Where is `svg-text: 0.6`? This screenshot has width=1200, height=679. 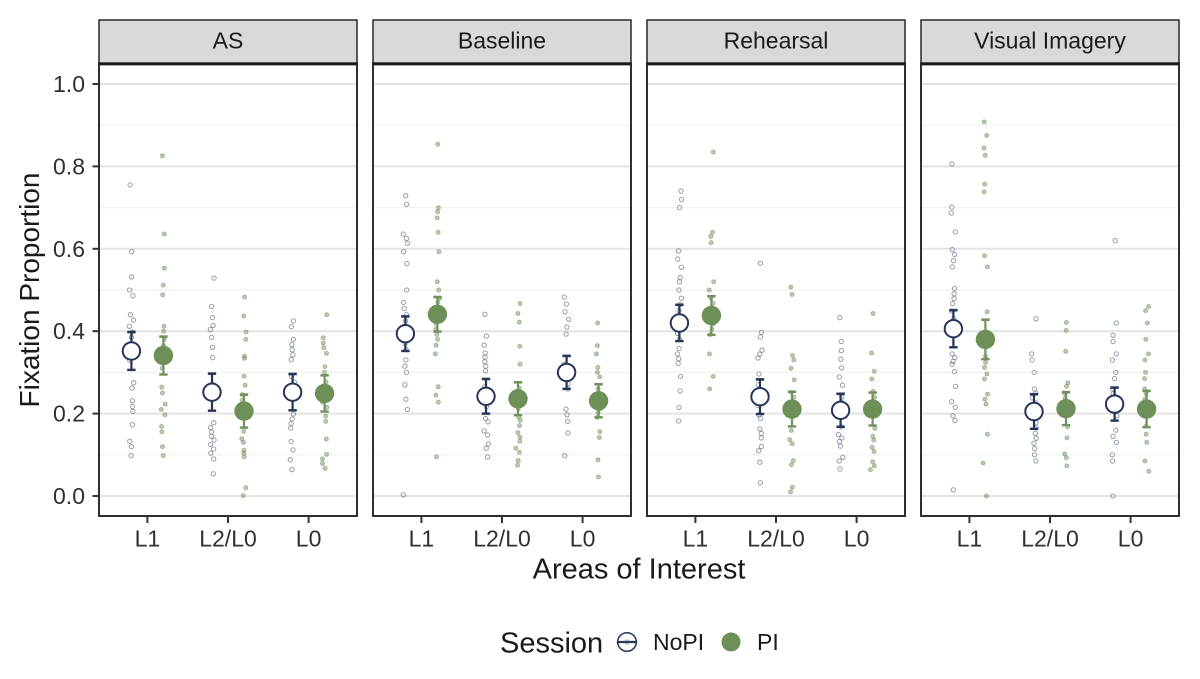 svg-text: 0.6 is located at coordinates (69, 249).